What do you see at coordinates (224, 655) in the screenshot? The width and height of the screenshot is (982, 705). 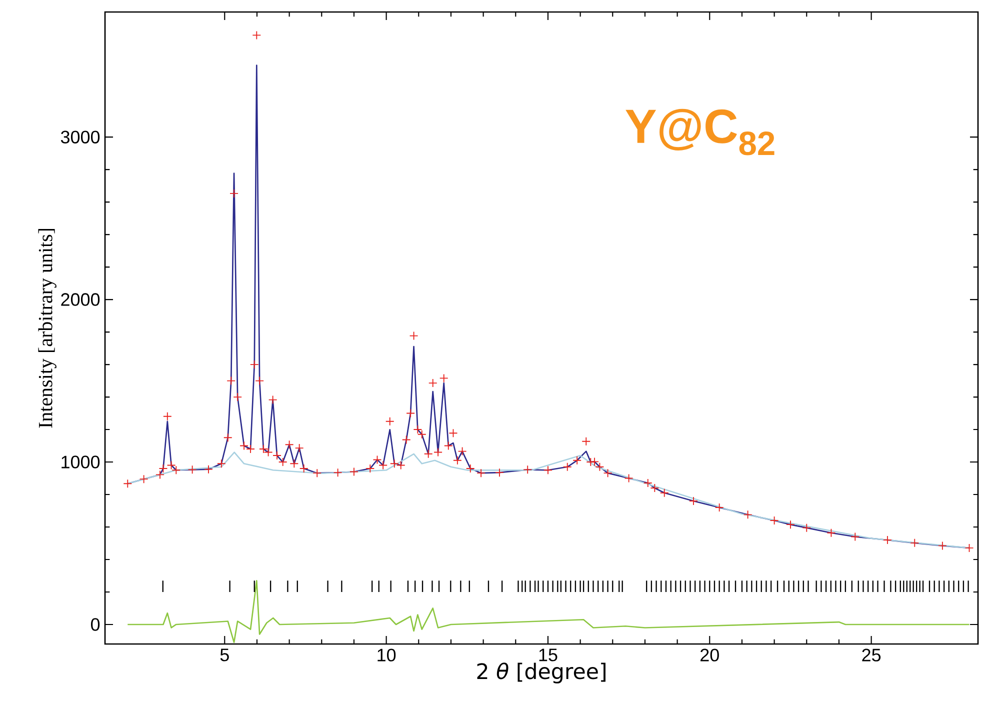 I see `x-tick-label: 5` at bounding box center [224, 655].